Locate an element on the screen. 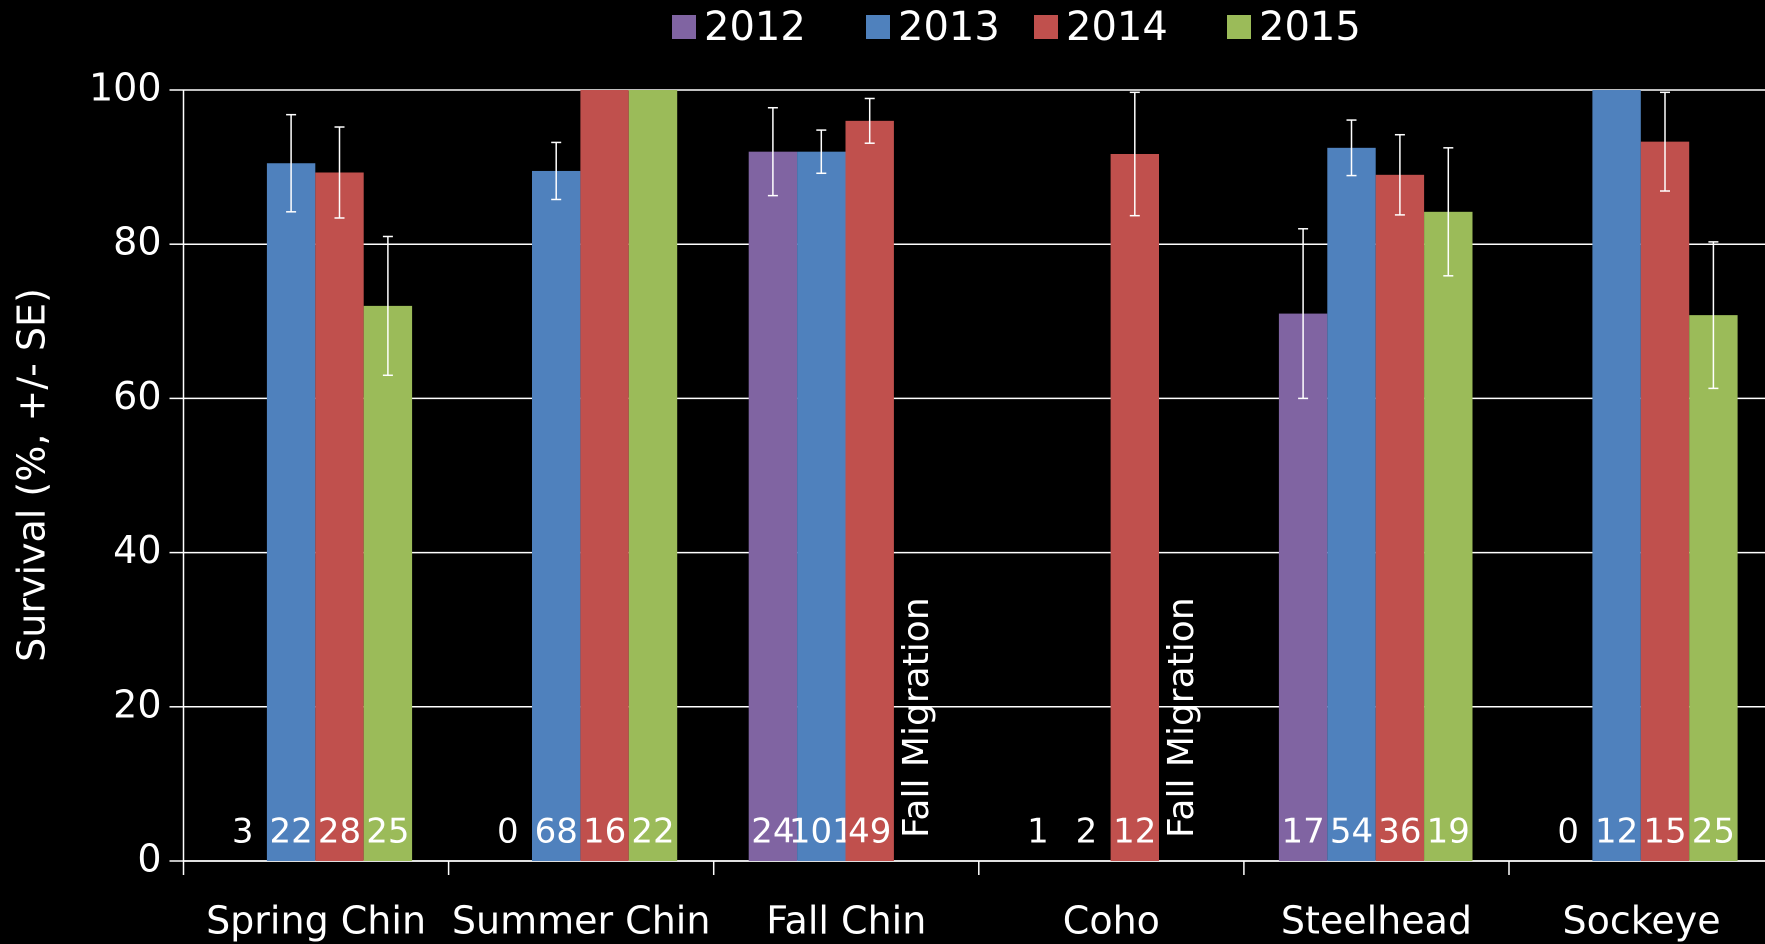  sample-size-label: 1 is located at coordinates (1038, 832).